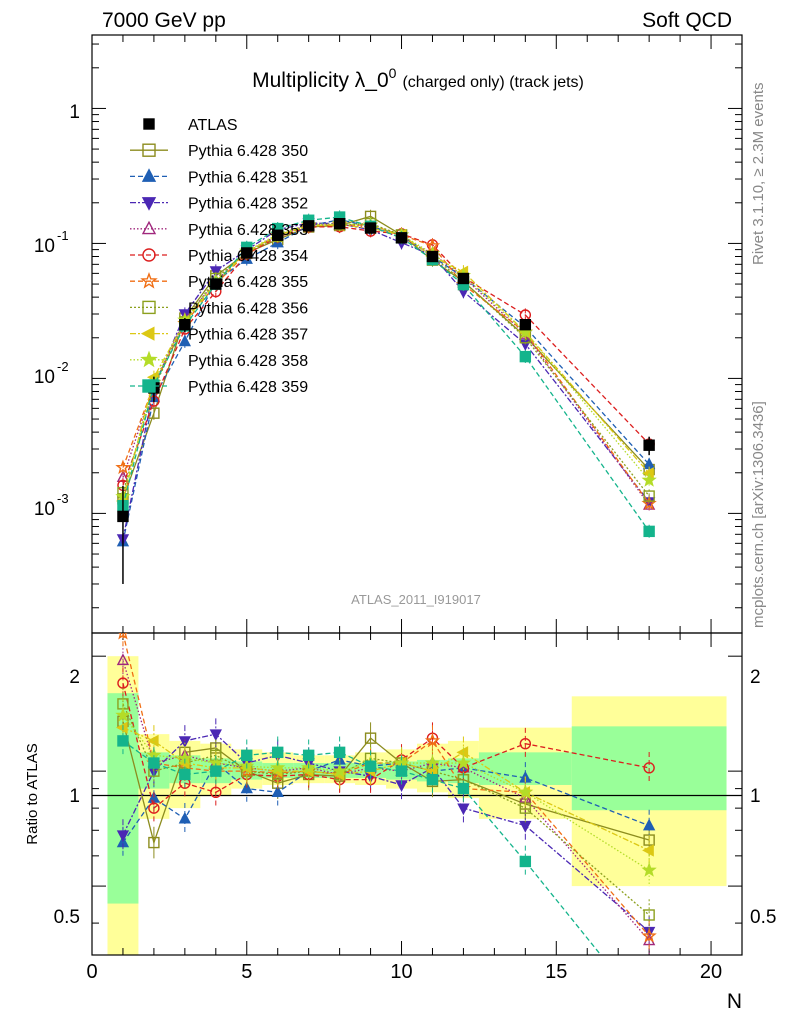  I want to click on ratio-tick-label-left: 0.5, so click(67, 917).